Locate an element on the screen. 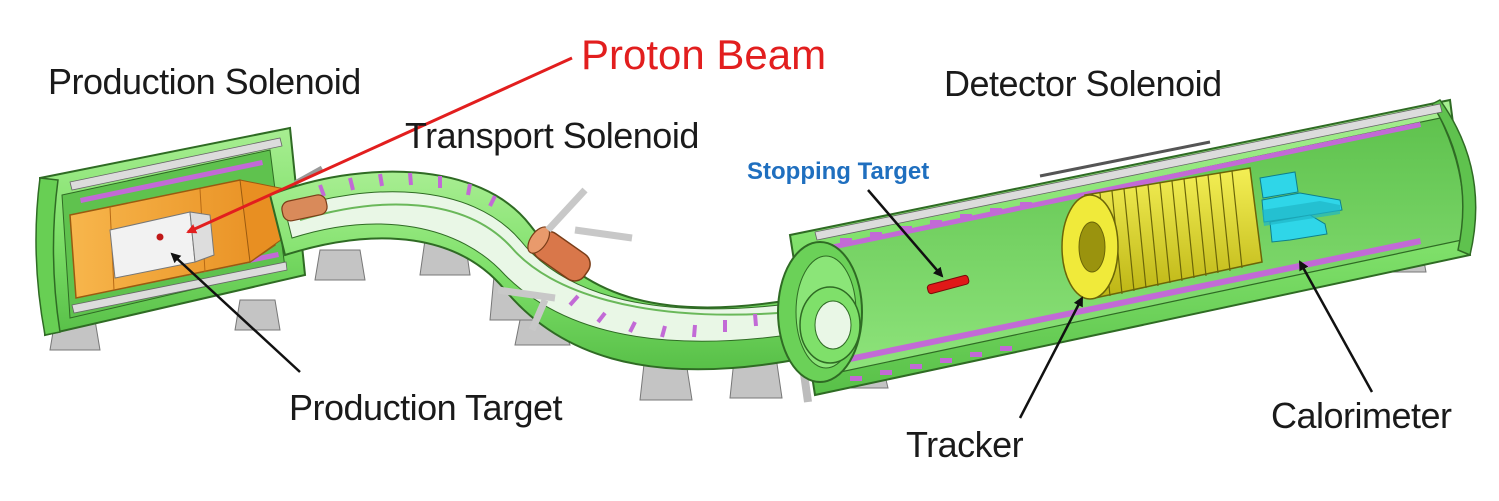 This screenshot has width=1499, height=501. production-target-dot is located at coordinates (160, 237).